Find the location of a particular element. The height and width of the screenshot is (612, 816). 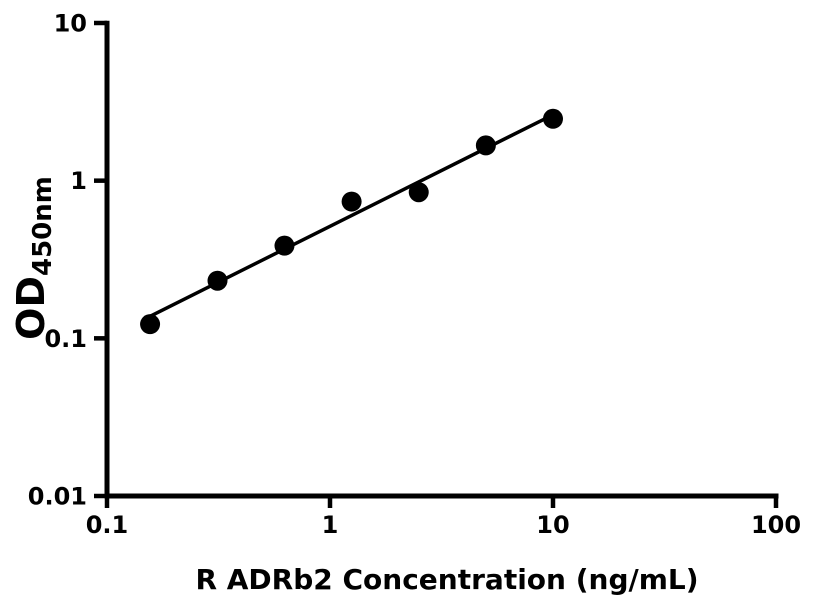

y-axis-title-main: OD is located at coordinates (31, 308).